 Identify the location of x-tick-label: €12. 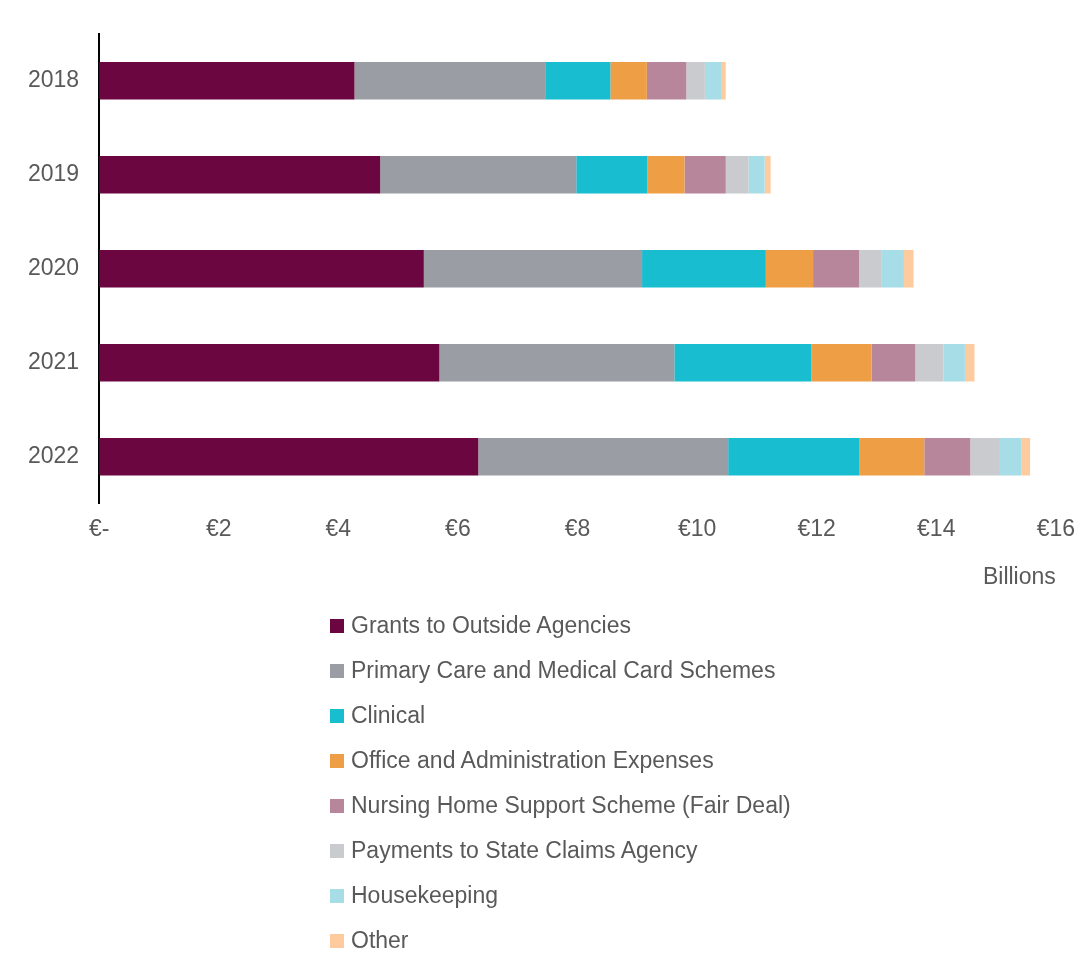
(816, 527).